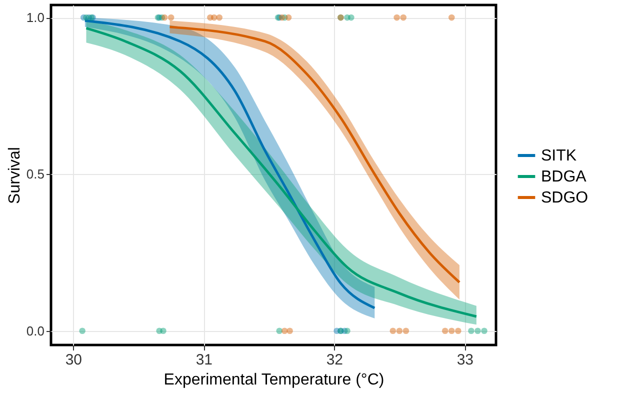 This screenshot has height=393, width=635. What do you see at coordinates (335, 360) in the screenshot?
I see `x-tick-label: 32` at bounding box center [335, 360].